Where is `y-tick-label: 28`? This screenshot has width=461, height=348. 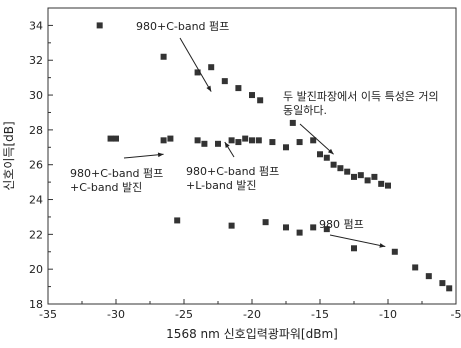
y-tick-label: 28 is located at coordinates (36, 130).